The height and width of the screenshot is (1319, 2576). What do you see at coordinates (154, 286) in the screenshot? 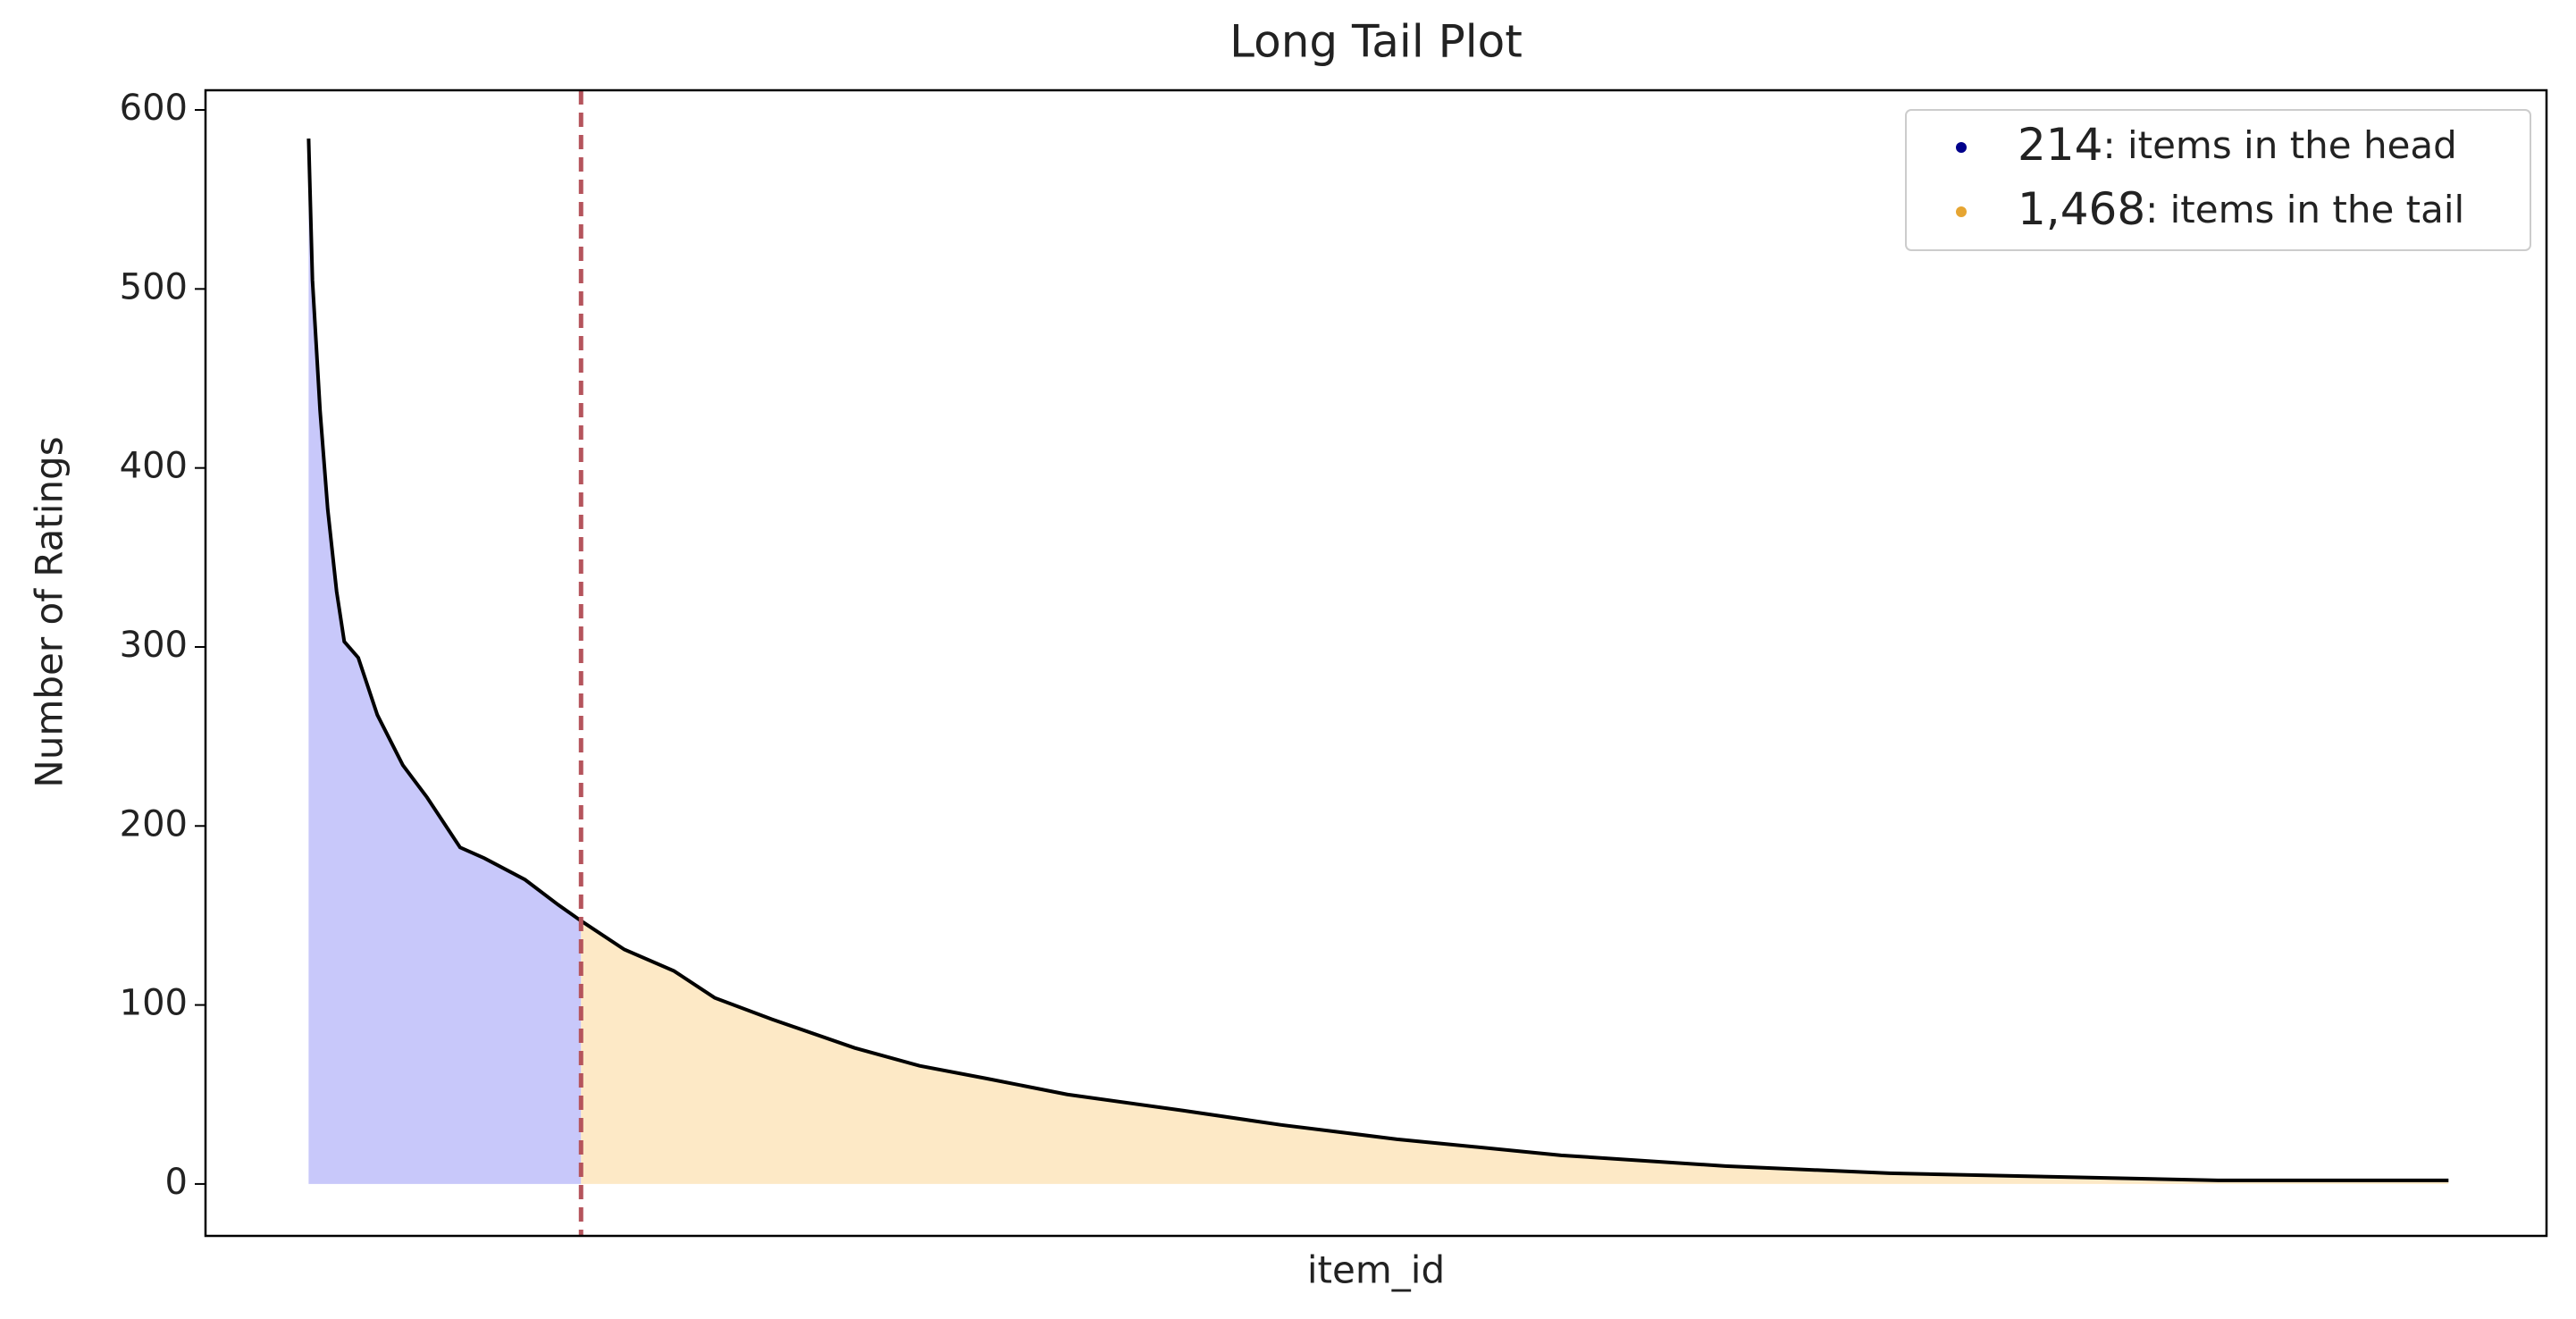
I see `y-tick-label: 500` at bounding box center [154, 286].